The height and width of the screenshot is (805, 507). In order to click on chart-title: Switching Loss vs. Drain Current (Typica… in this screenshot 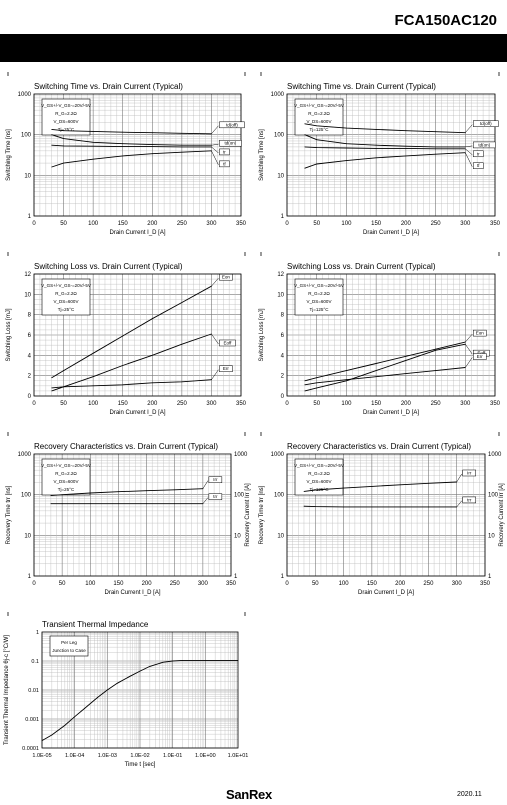, I will do `click(108, 266)`.